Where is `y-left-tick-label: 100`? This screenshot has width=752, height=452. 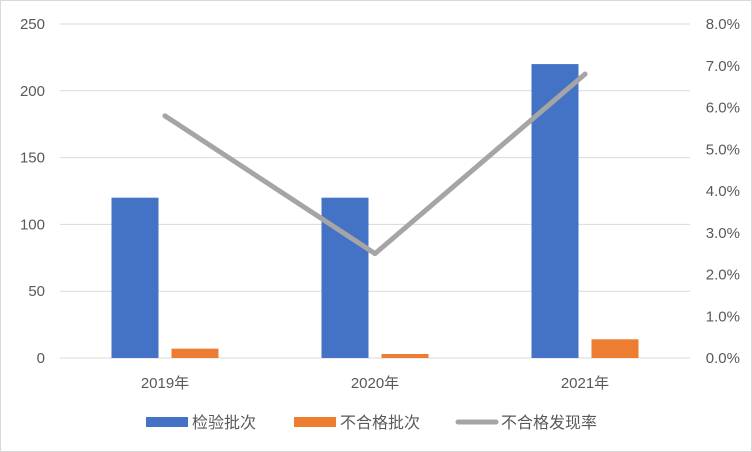 y-left-tick-label: 100 is located at coordinates (32, 224).